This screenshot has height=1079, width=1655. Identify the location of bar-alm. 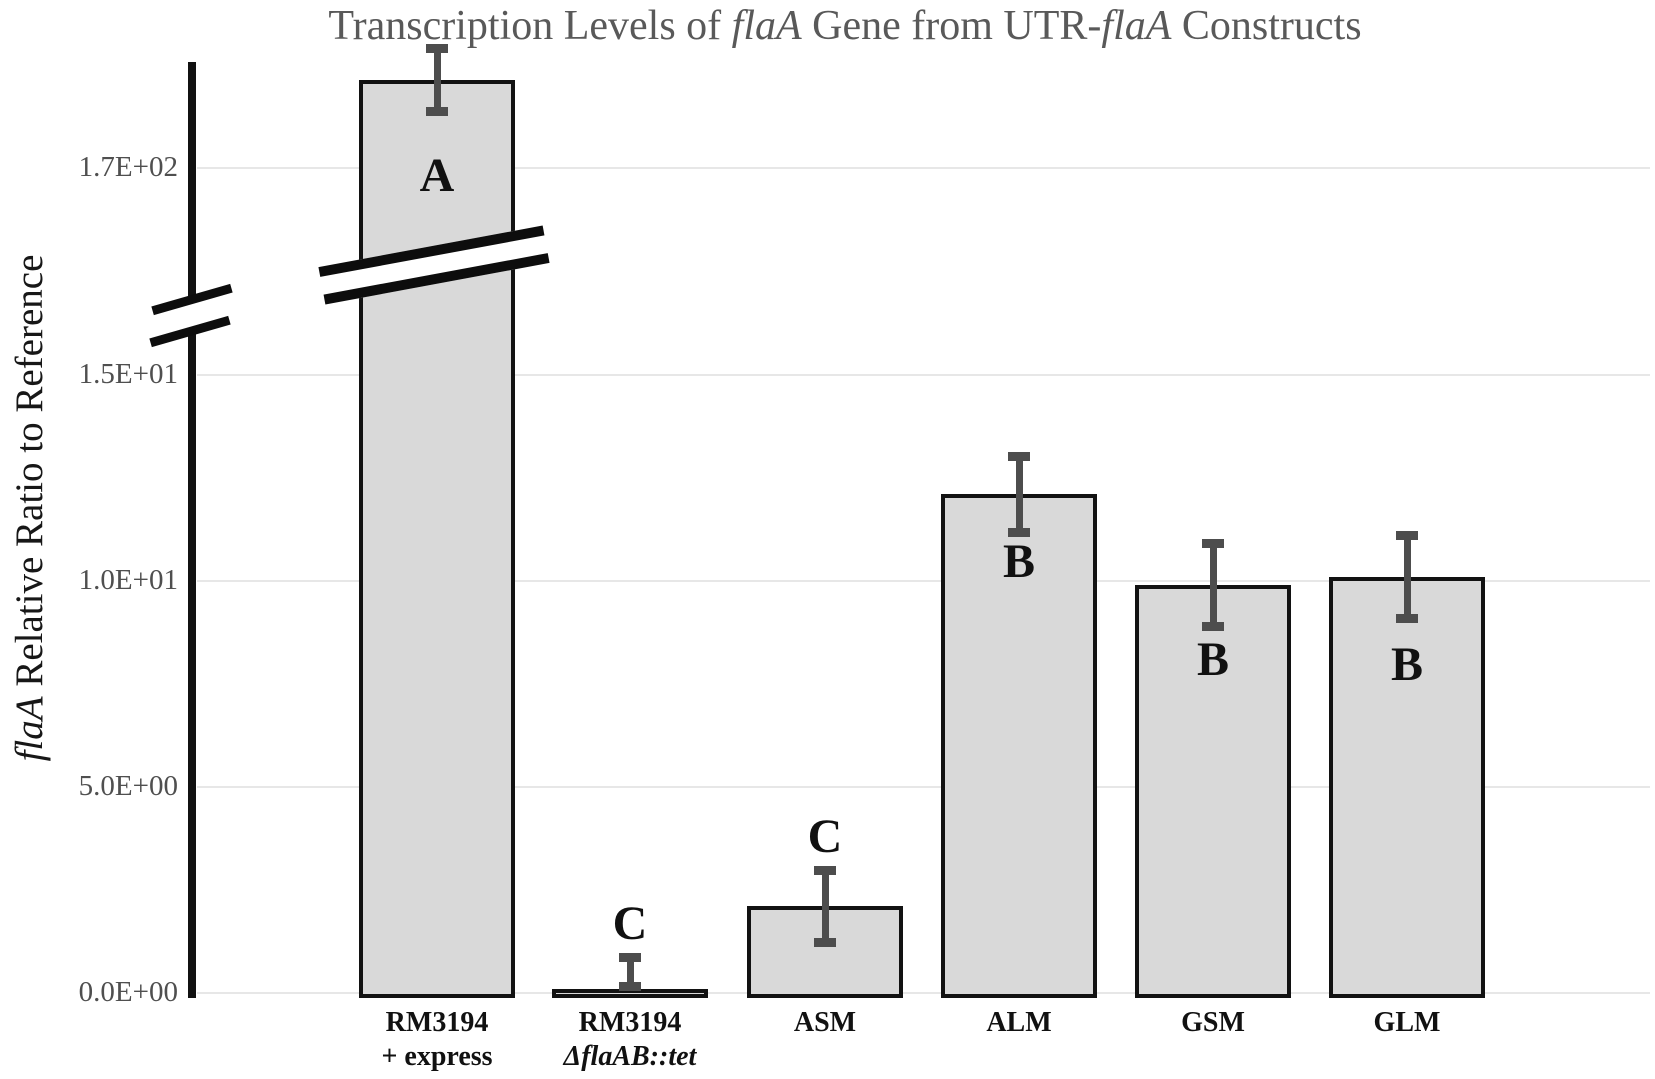
(1019, 746).